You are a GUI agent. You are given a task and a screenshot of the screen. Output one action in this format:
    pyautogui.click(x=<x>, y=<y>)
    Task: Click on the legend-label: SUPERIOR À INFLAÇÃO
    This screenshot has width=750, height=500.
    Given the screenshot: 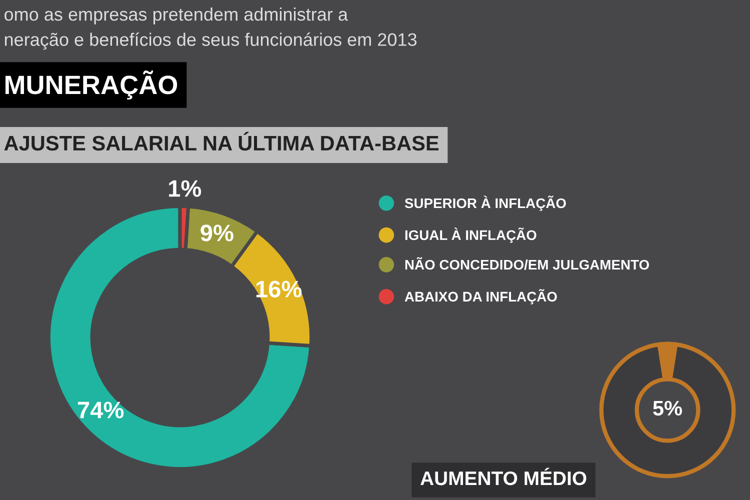 What is the action you would take?
    pyautogui.click(x=485, y=203)
    